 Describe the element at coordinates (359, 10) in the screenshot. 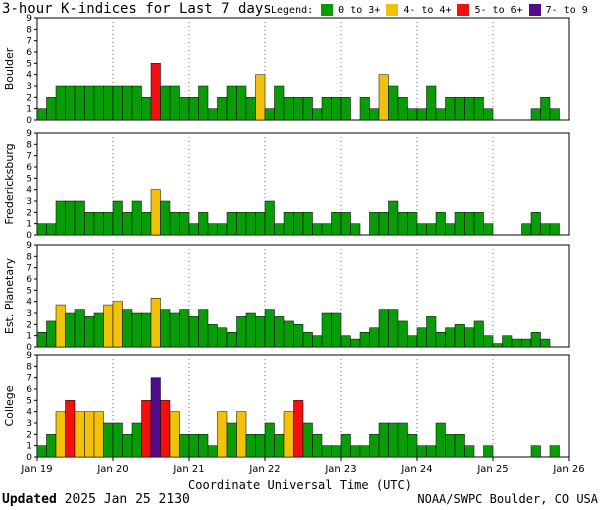

I see `legend-label-green: 0 to 3+` at that location.